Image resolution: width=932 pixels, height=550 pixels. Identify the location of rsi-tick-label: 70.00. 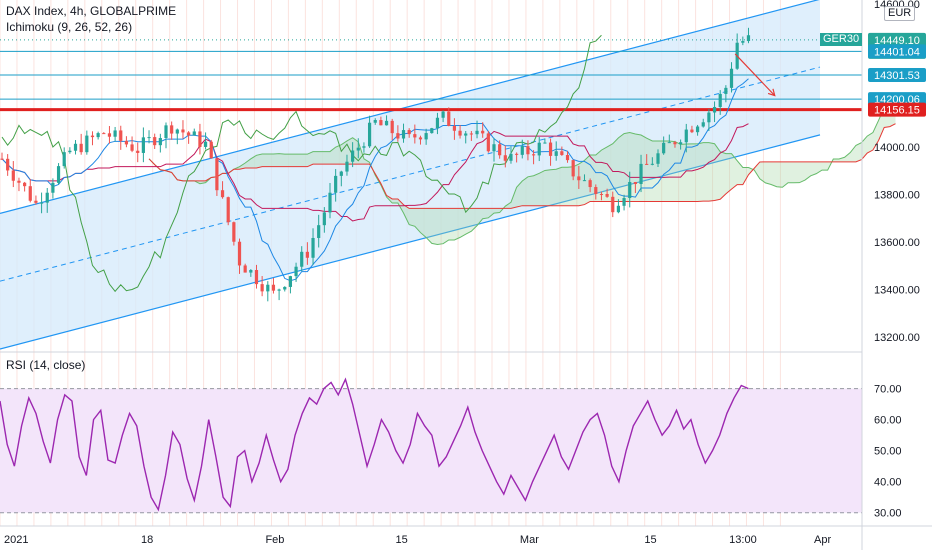
(888, 390).